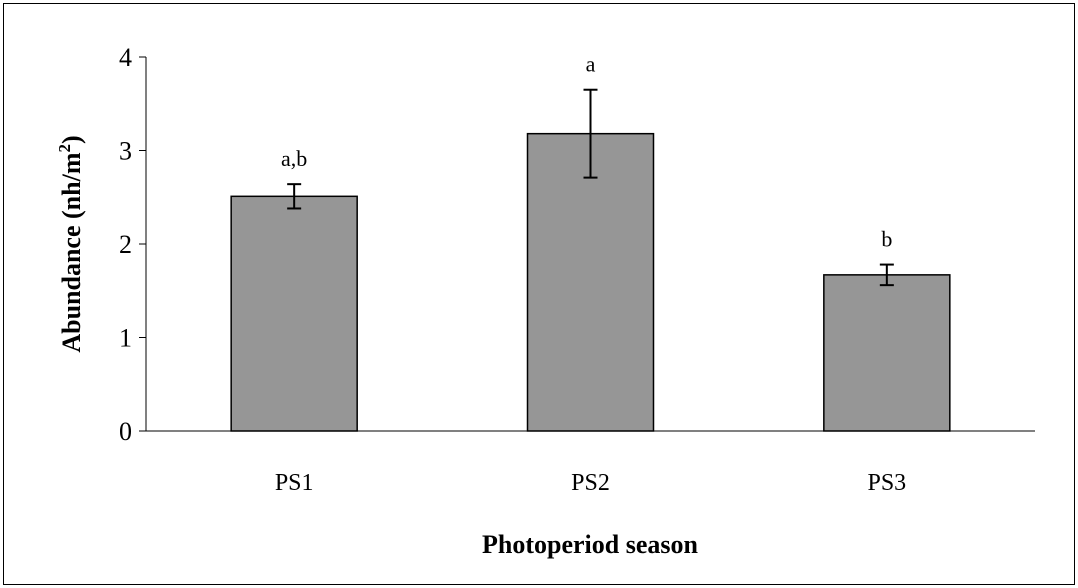 Image resolution: width=1078 pixels, height=588 pixels. What do you see at coordinates (125, 431) in the screenshot?
I see `y-tick-label: 0` at bounding box center [125, 431].